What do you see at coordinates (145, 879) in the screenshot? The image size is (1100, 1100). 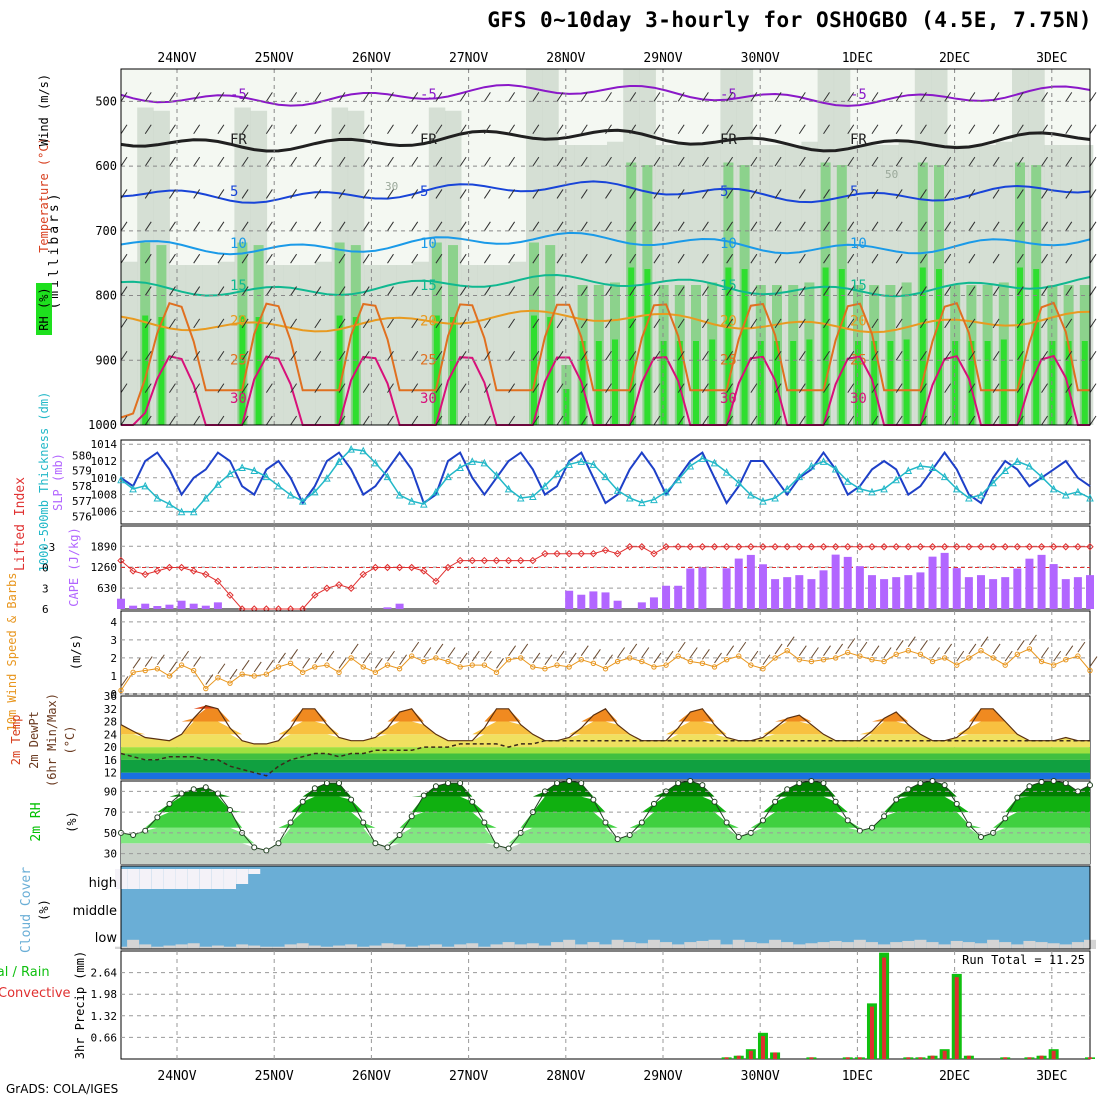 I see `high-cloud-gap` at bounding box center [145, 879].